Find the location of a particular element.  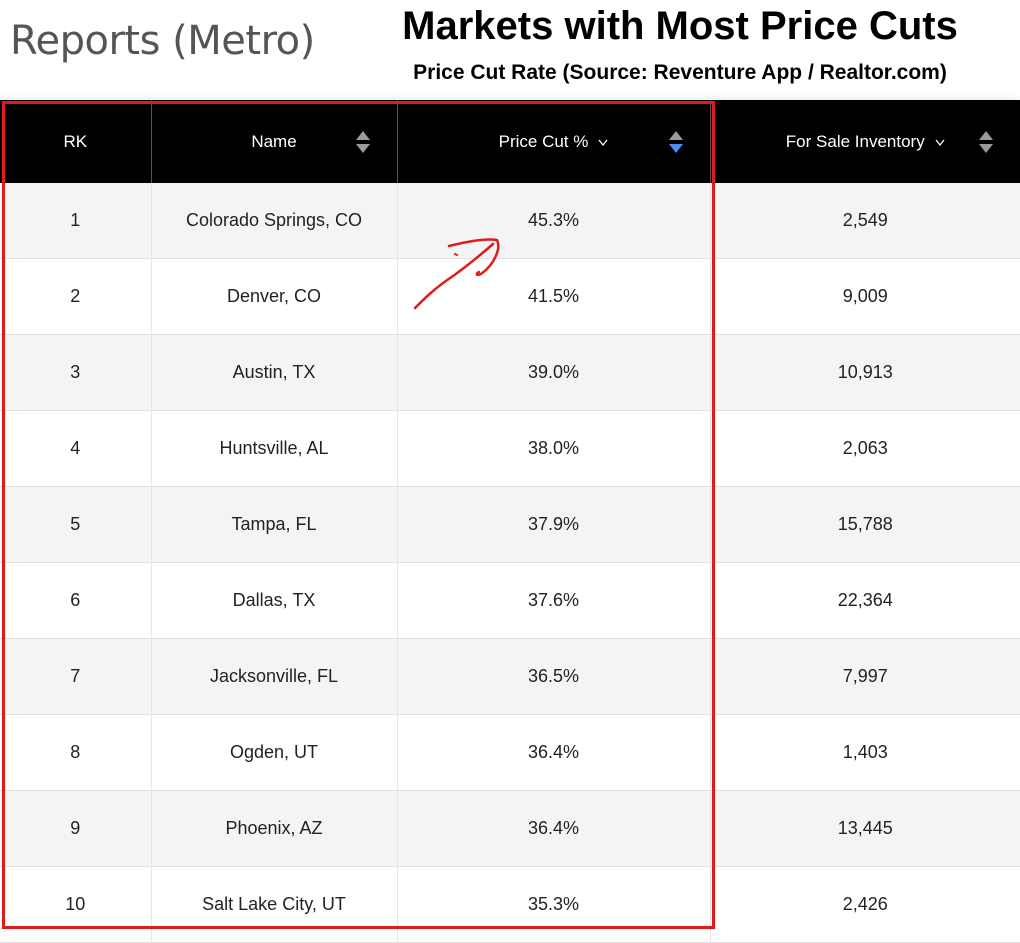

price-cut-cell: 37.9% is located at coordinates (554, 524).